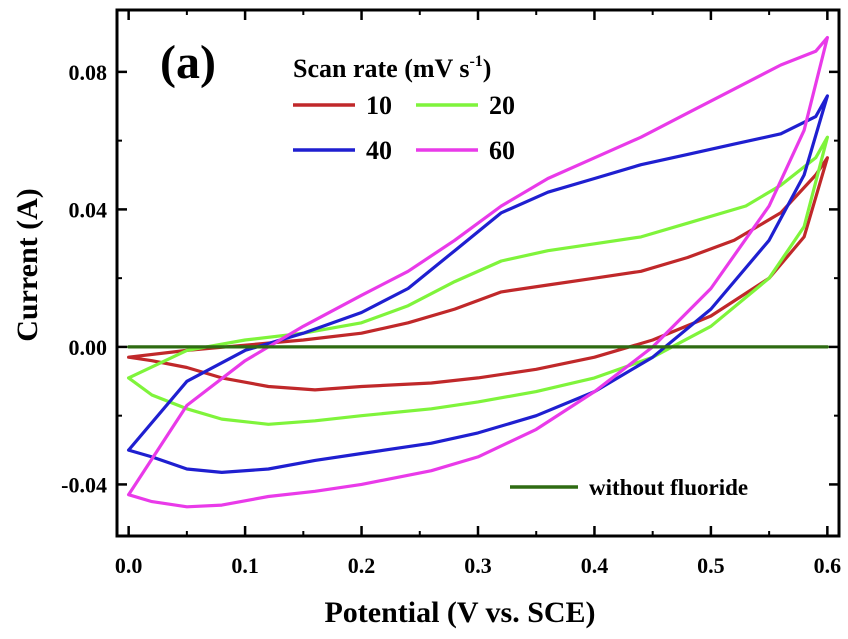  I want to click on legend-label-20: 20, so click(502, 105).